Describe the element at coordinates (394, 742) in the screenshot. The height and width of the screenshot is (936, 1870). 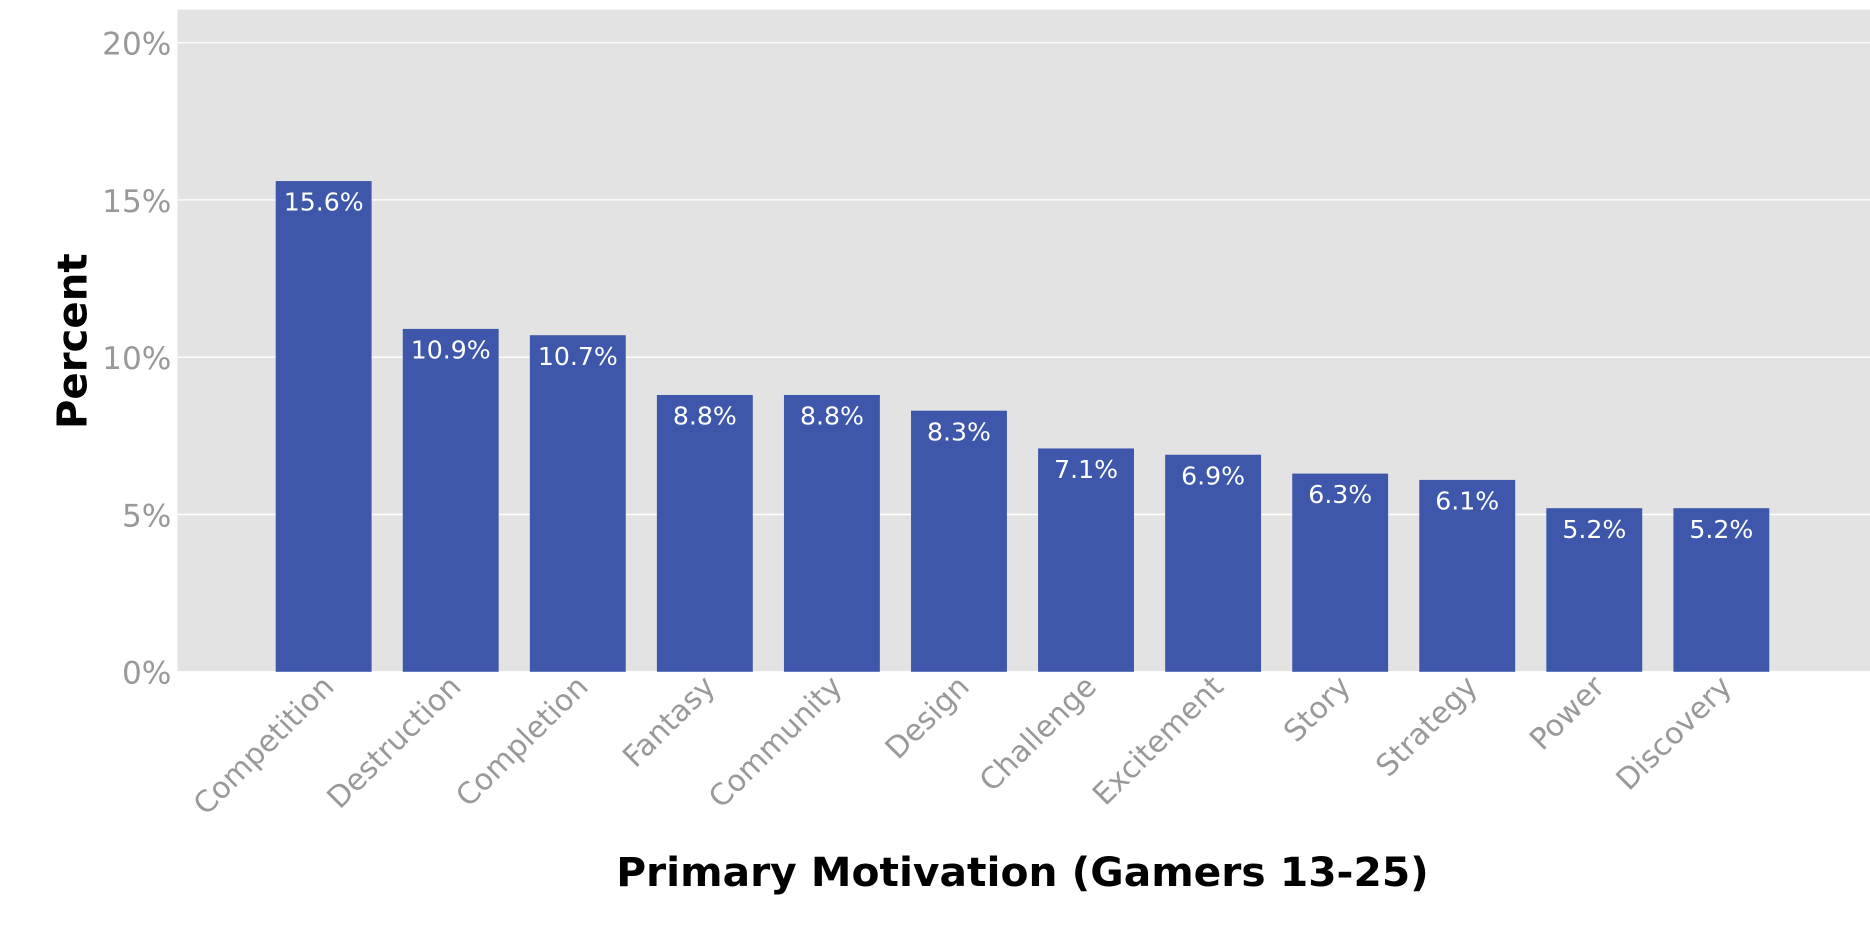
I see `x-tick-label: Destruction` at that location.